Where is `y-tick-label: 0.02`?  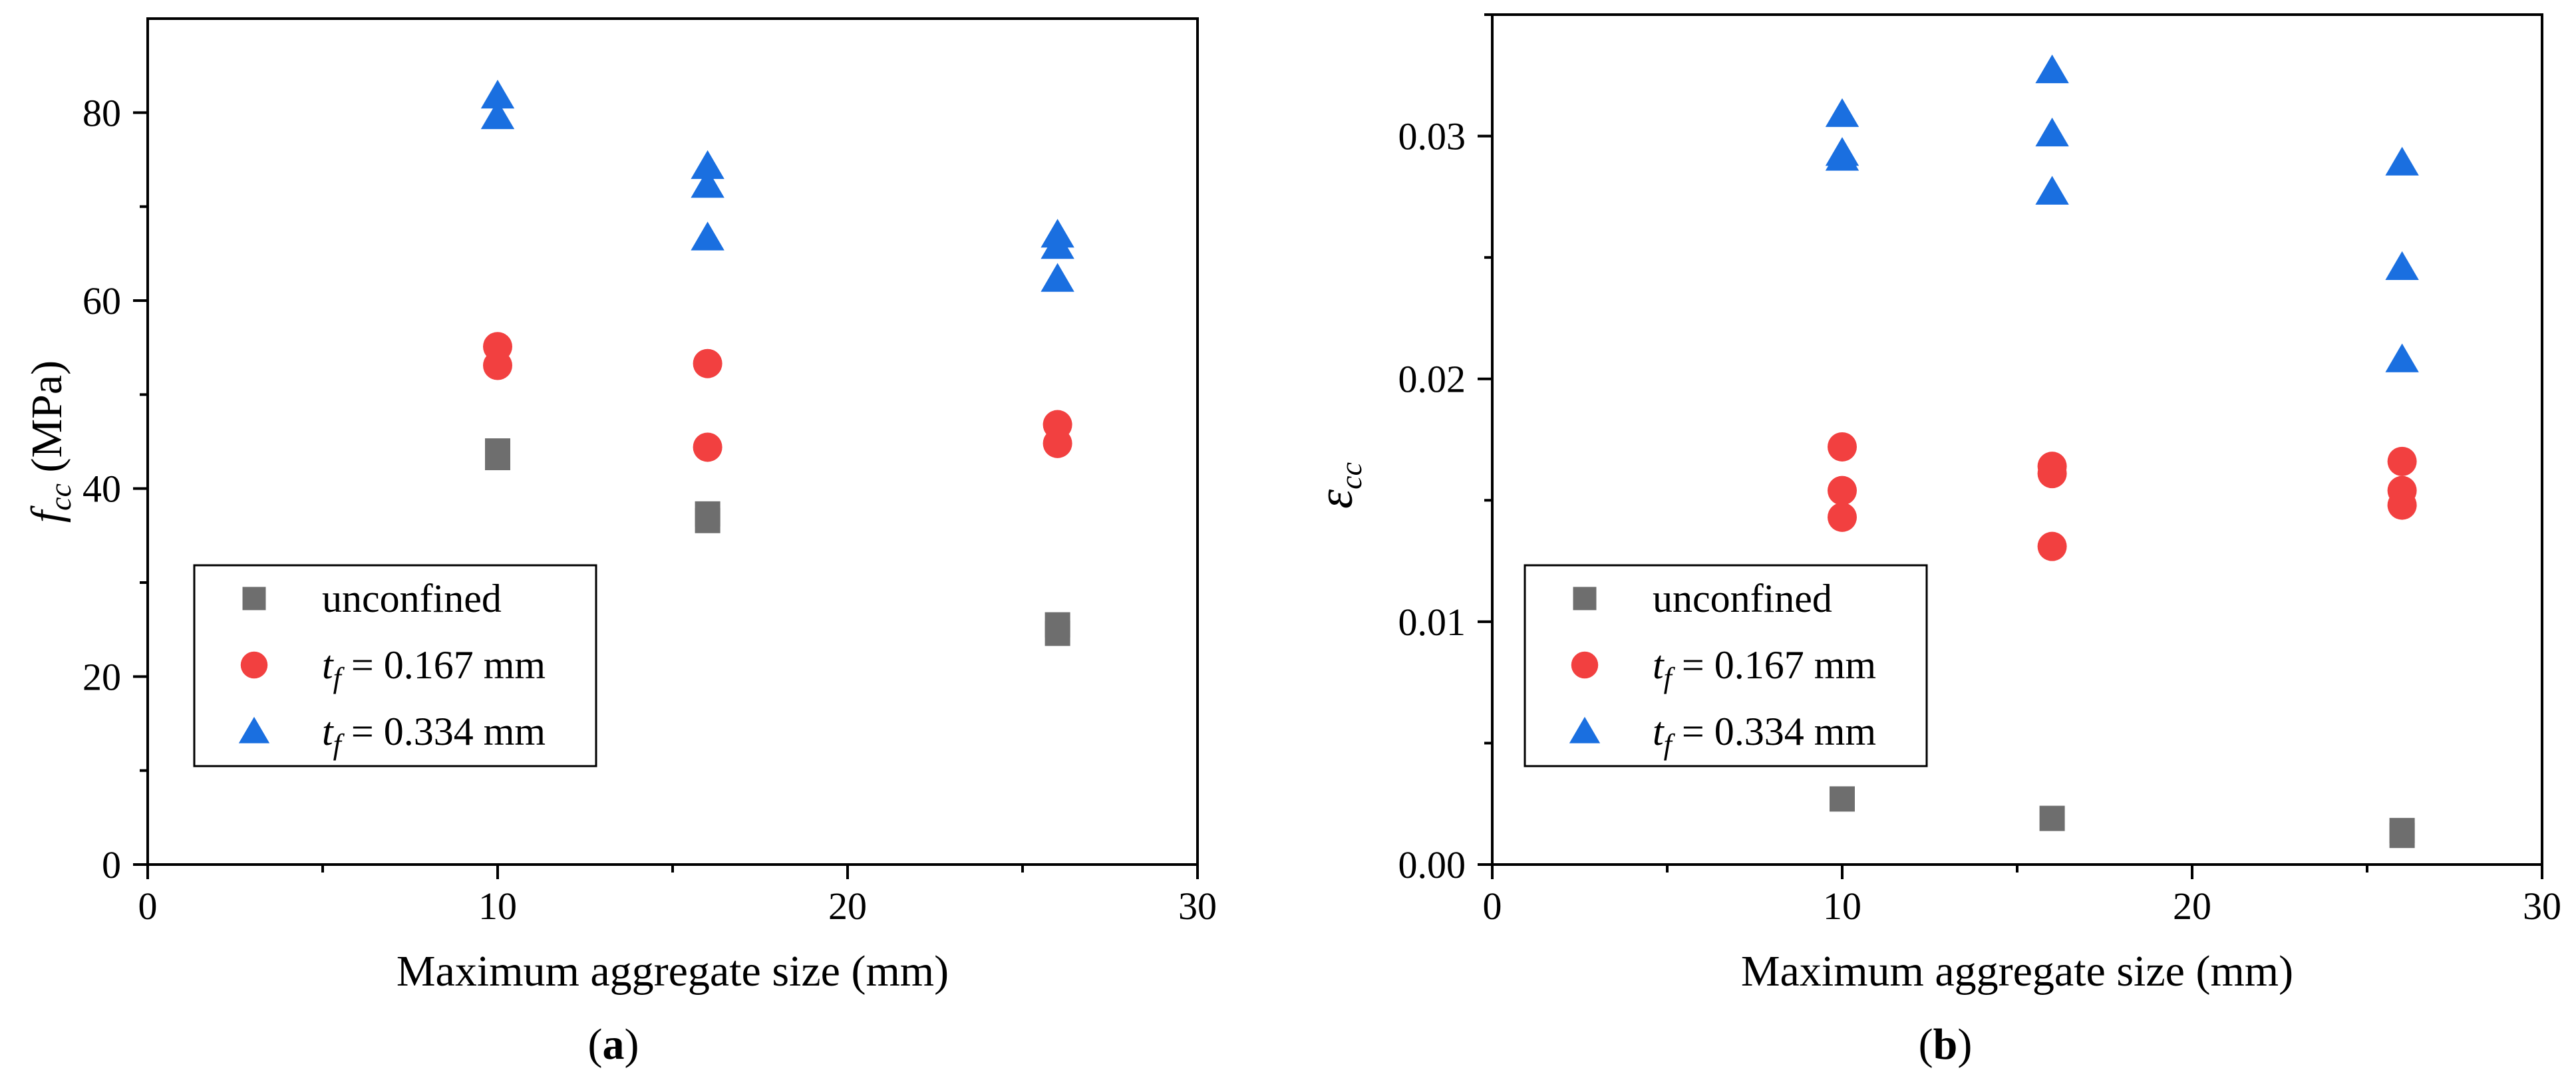
y-tick-label: 0.02 is located at coordinates (1432, 379).